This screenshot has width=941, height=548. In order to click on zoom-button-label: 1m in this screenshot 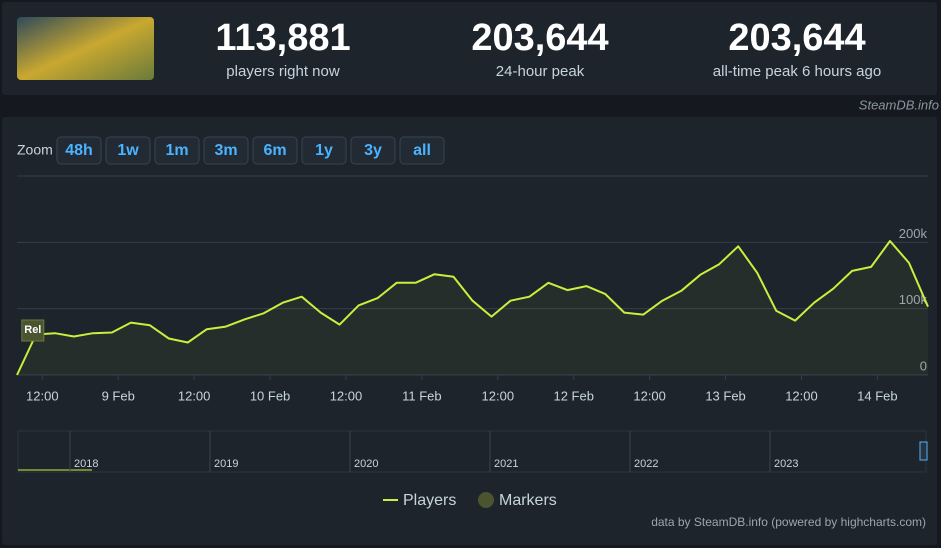, I will do `click(176, 150)`.